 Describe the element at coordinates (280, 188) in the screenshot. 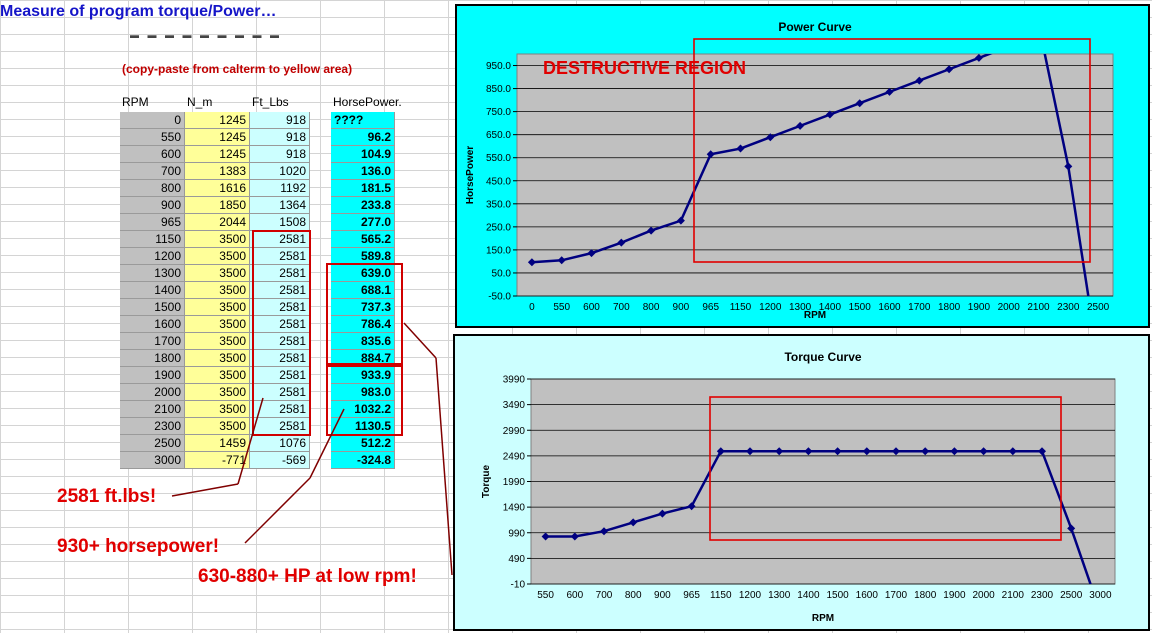

I see `table-cell-ftlbs: 1192` at that location.